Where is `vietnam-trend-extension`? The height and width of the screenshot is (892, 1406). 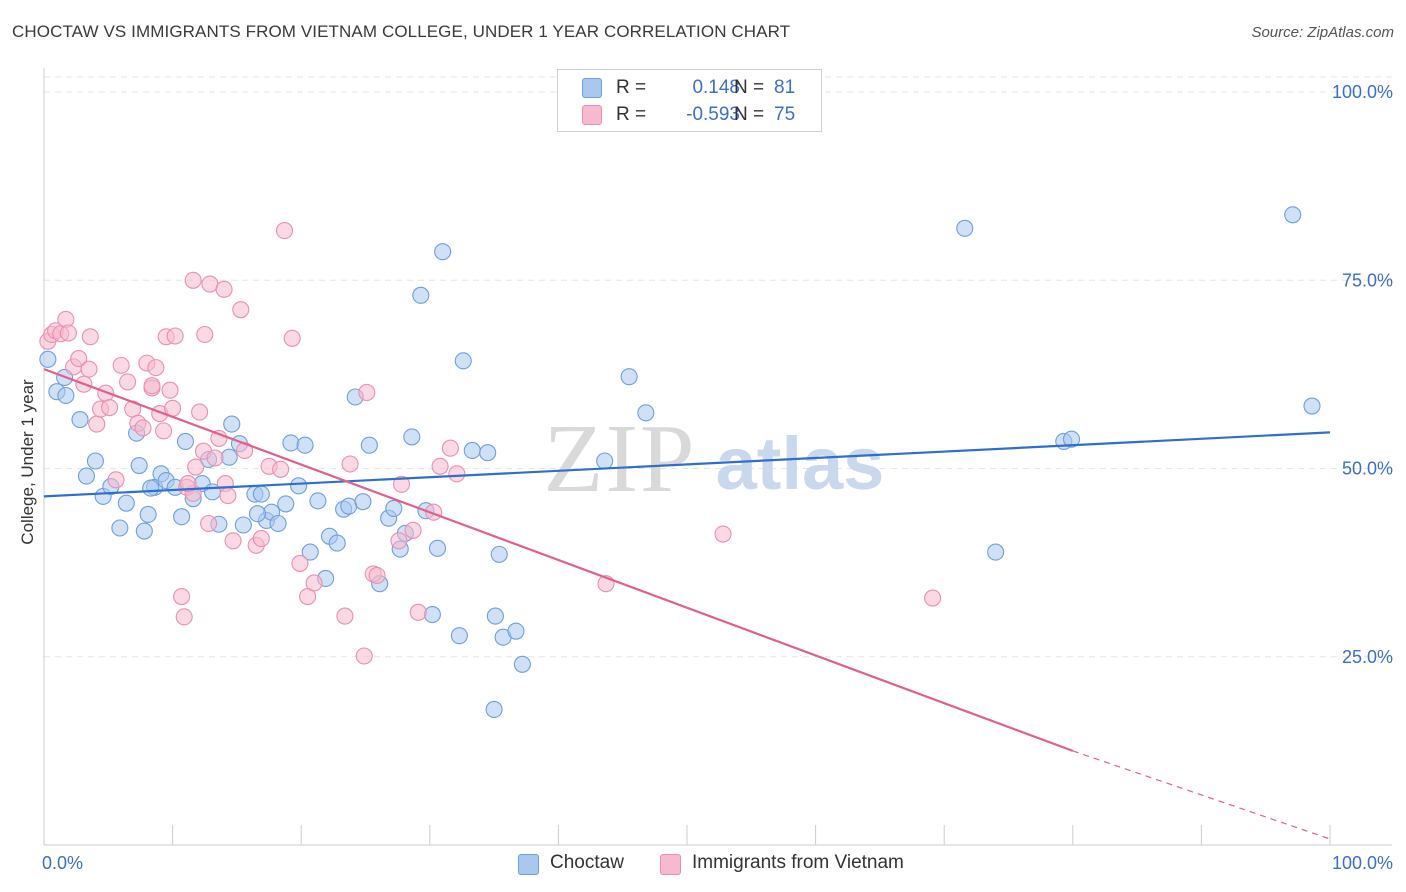
vietnam-trend-extension is located at coordinates (1201, 795).